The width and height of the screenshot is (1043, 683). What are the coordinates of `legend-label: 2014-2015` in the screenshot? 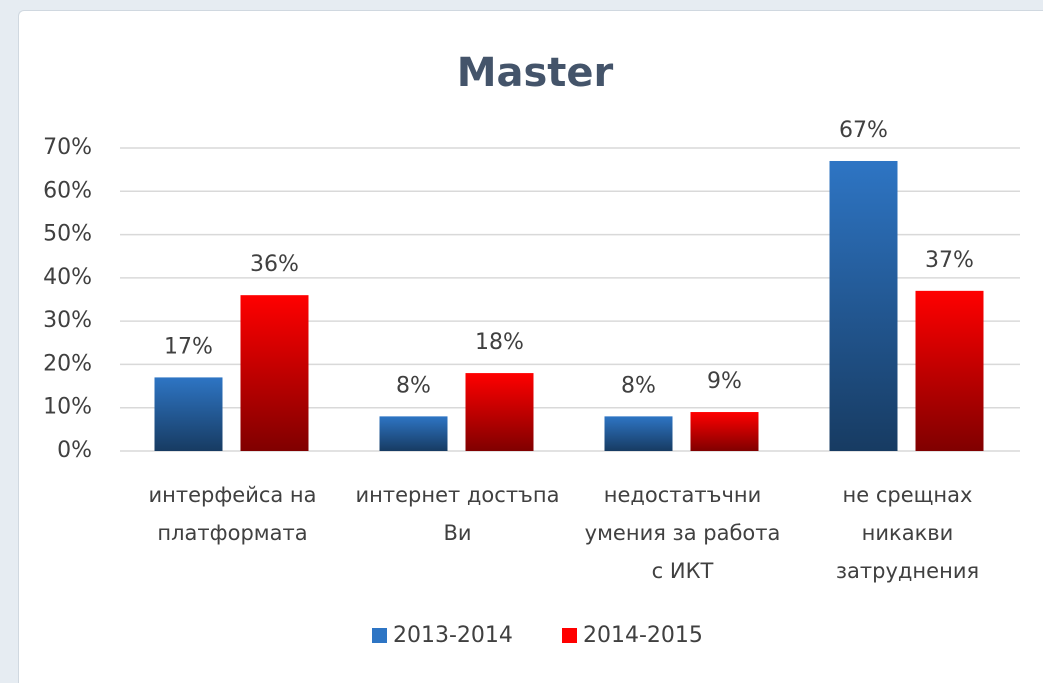 It's located at (643, 635).